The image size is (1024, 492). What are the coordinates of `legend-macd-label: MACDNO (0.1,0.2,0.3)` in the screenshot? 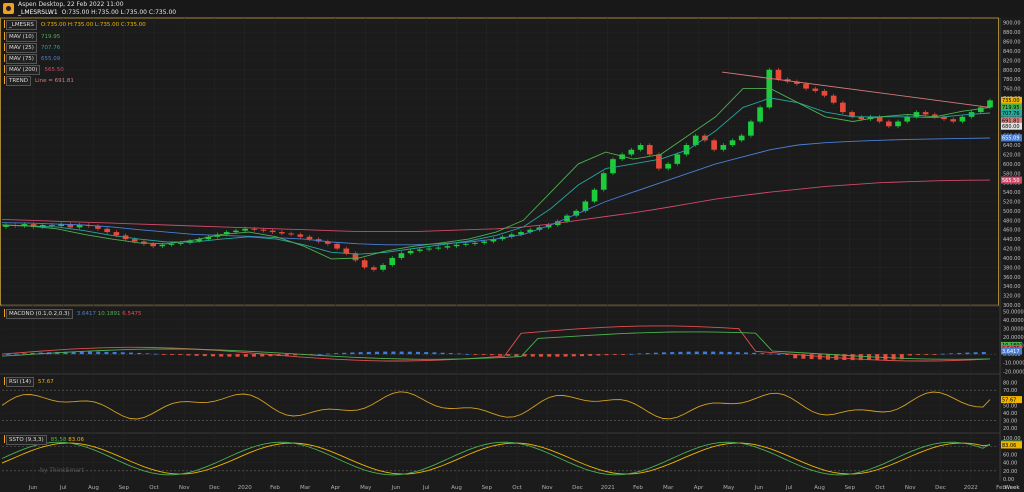 It's located at (39, 314).